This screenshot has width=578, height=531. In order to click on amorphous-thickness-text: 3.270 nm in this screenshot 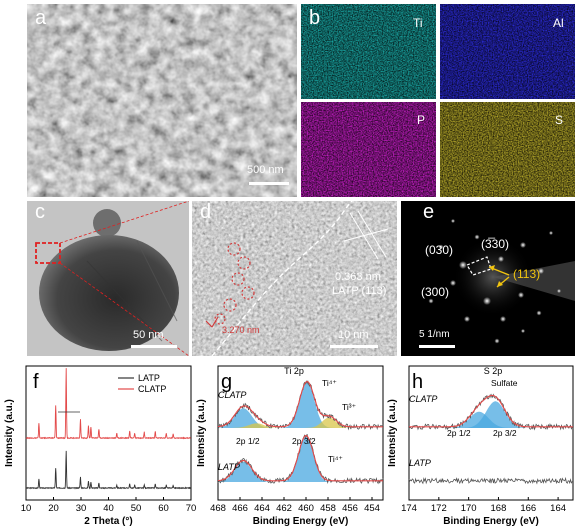, I will do `click(241, 330)`.